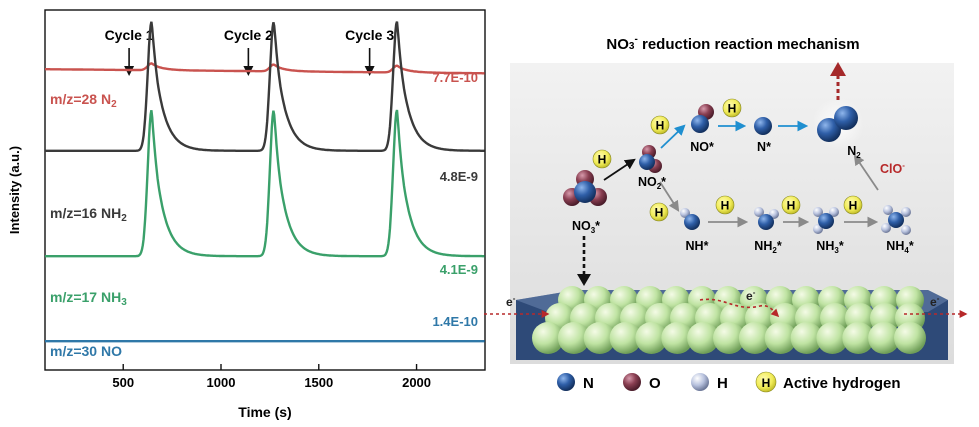 This screenshot has width=979, height=427. I want to click on legend-n-label: N, so click(588, 383).